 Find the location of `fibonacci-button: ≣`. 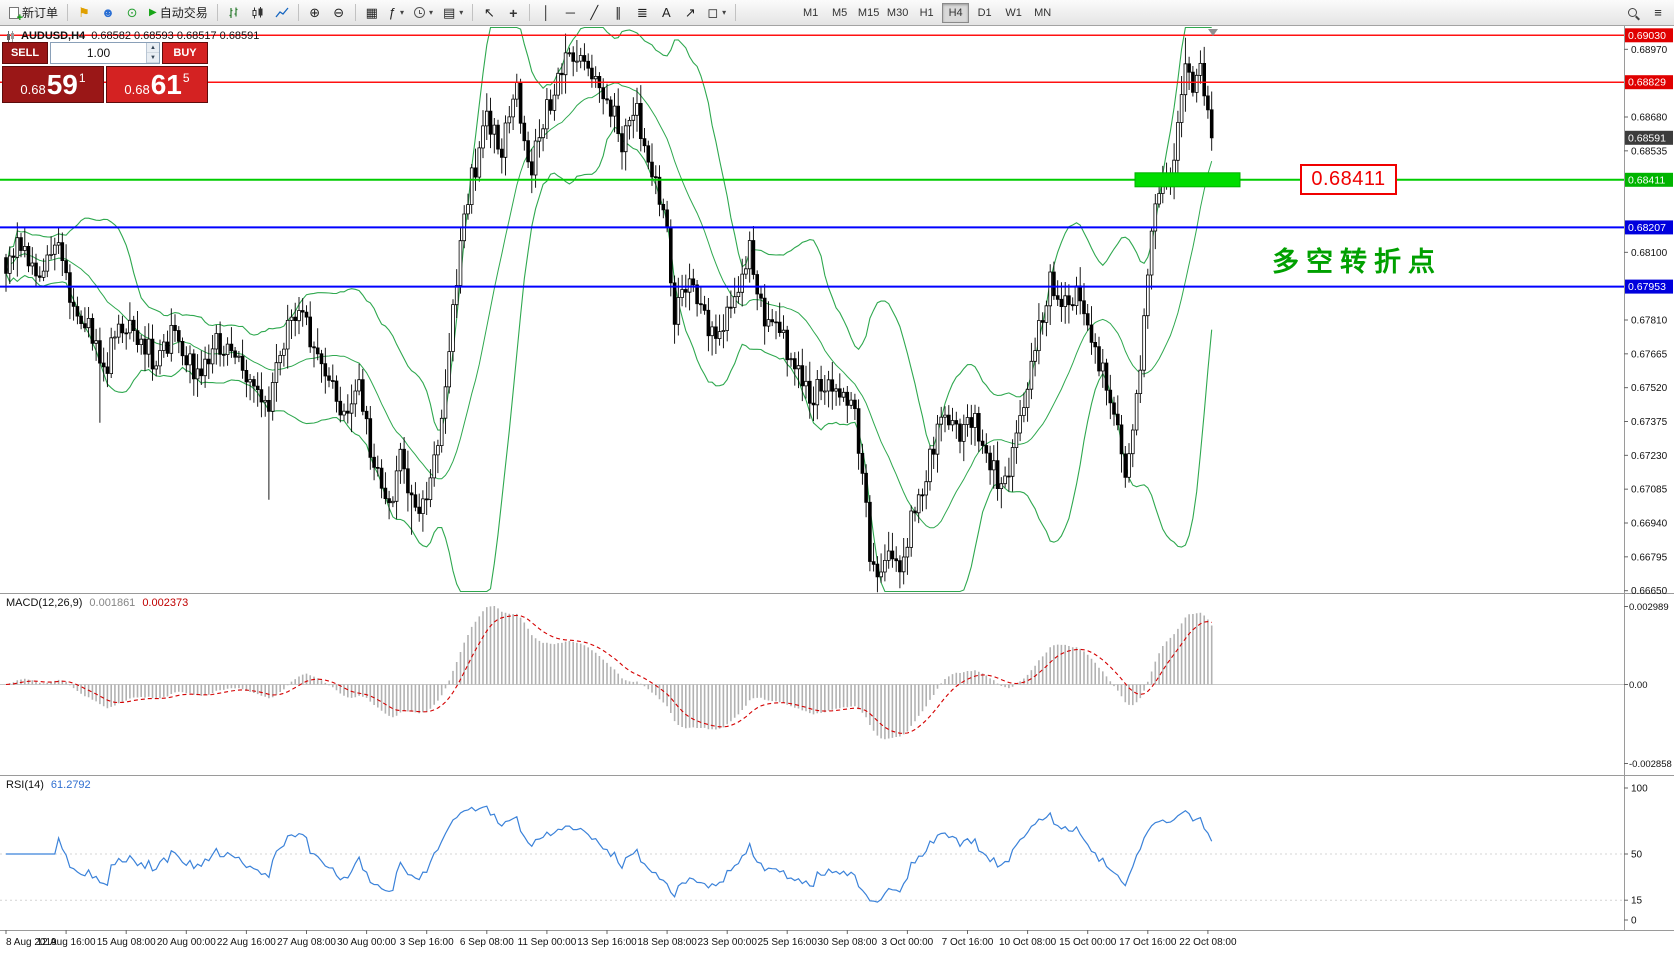

fibonacci-button: ≣ is located at coordinates (642, 13).